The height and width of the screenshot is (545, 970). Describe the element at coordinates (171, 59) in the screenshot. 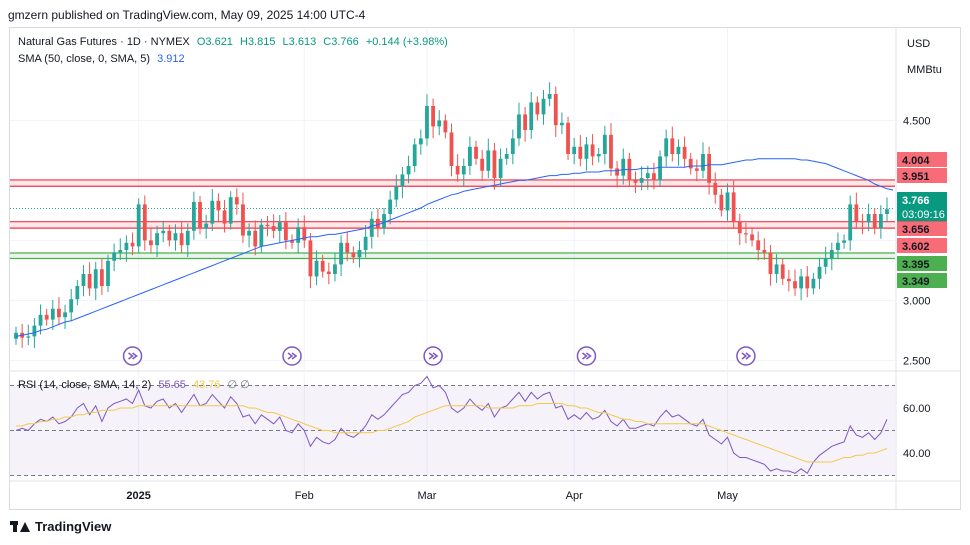

I see `sma-value: 3.912` at that location.